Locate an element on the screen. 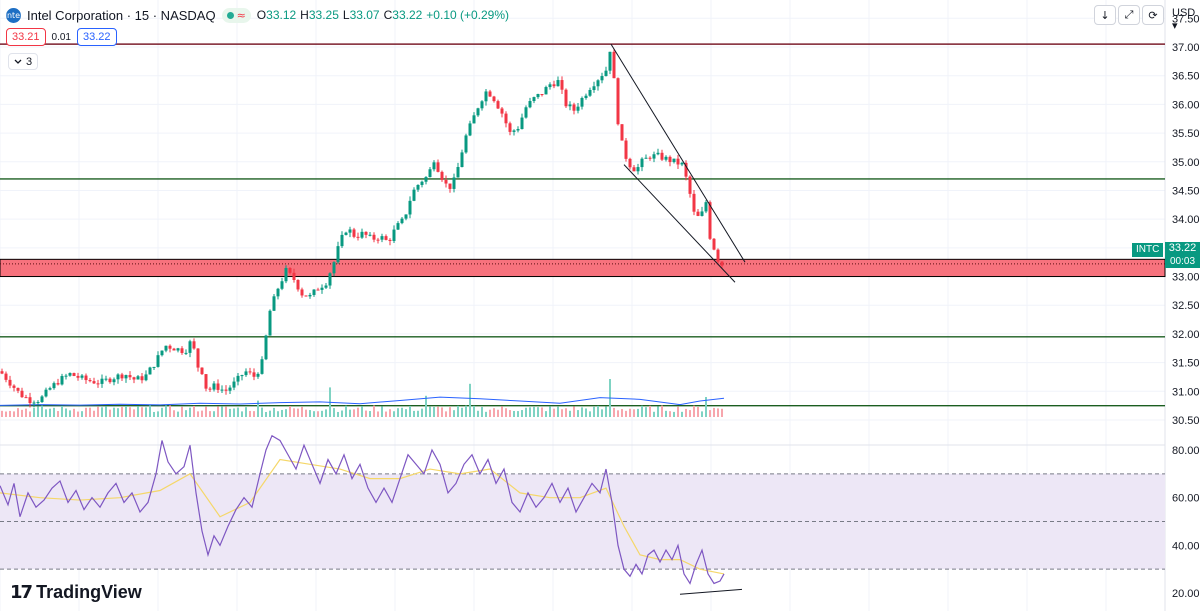  descending-channel is located at coordinates (678, 163).